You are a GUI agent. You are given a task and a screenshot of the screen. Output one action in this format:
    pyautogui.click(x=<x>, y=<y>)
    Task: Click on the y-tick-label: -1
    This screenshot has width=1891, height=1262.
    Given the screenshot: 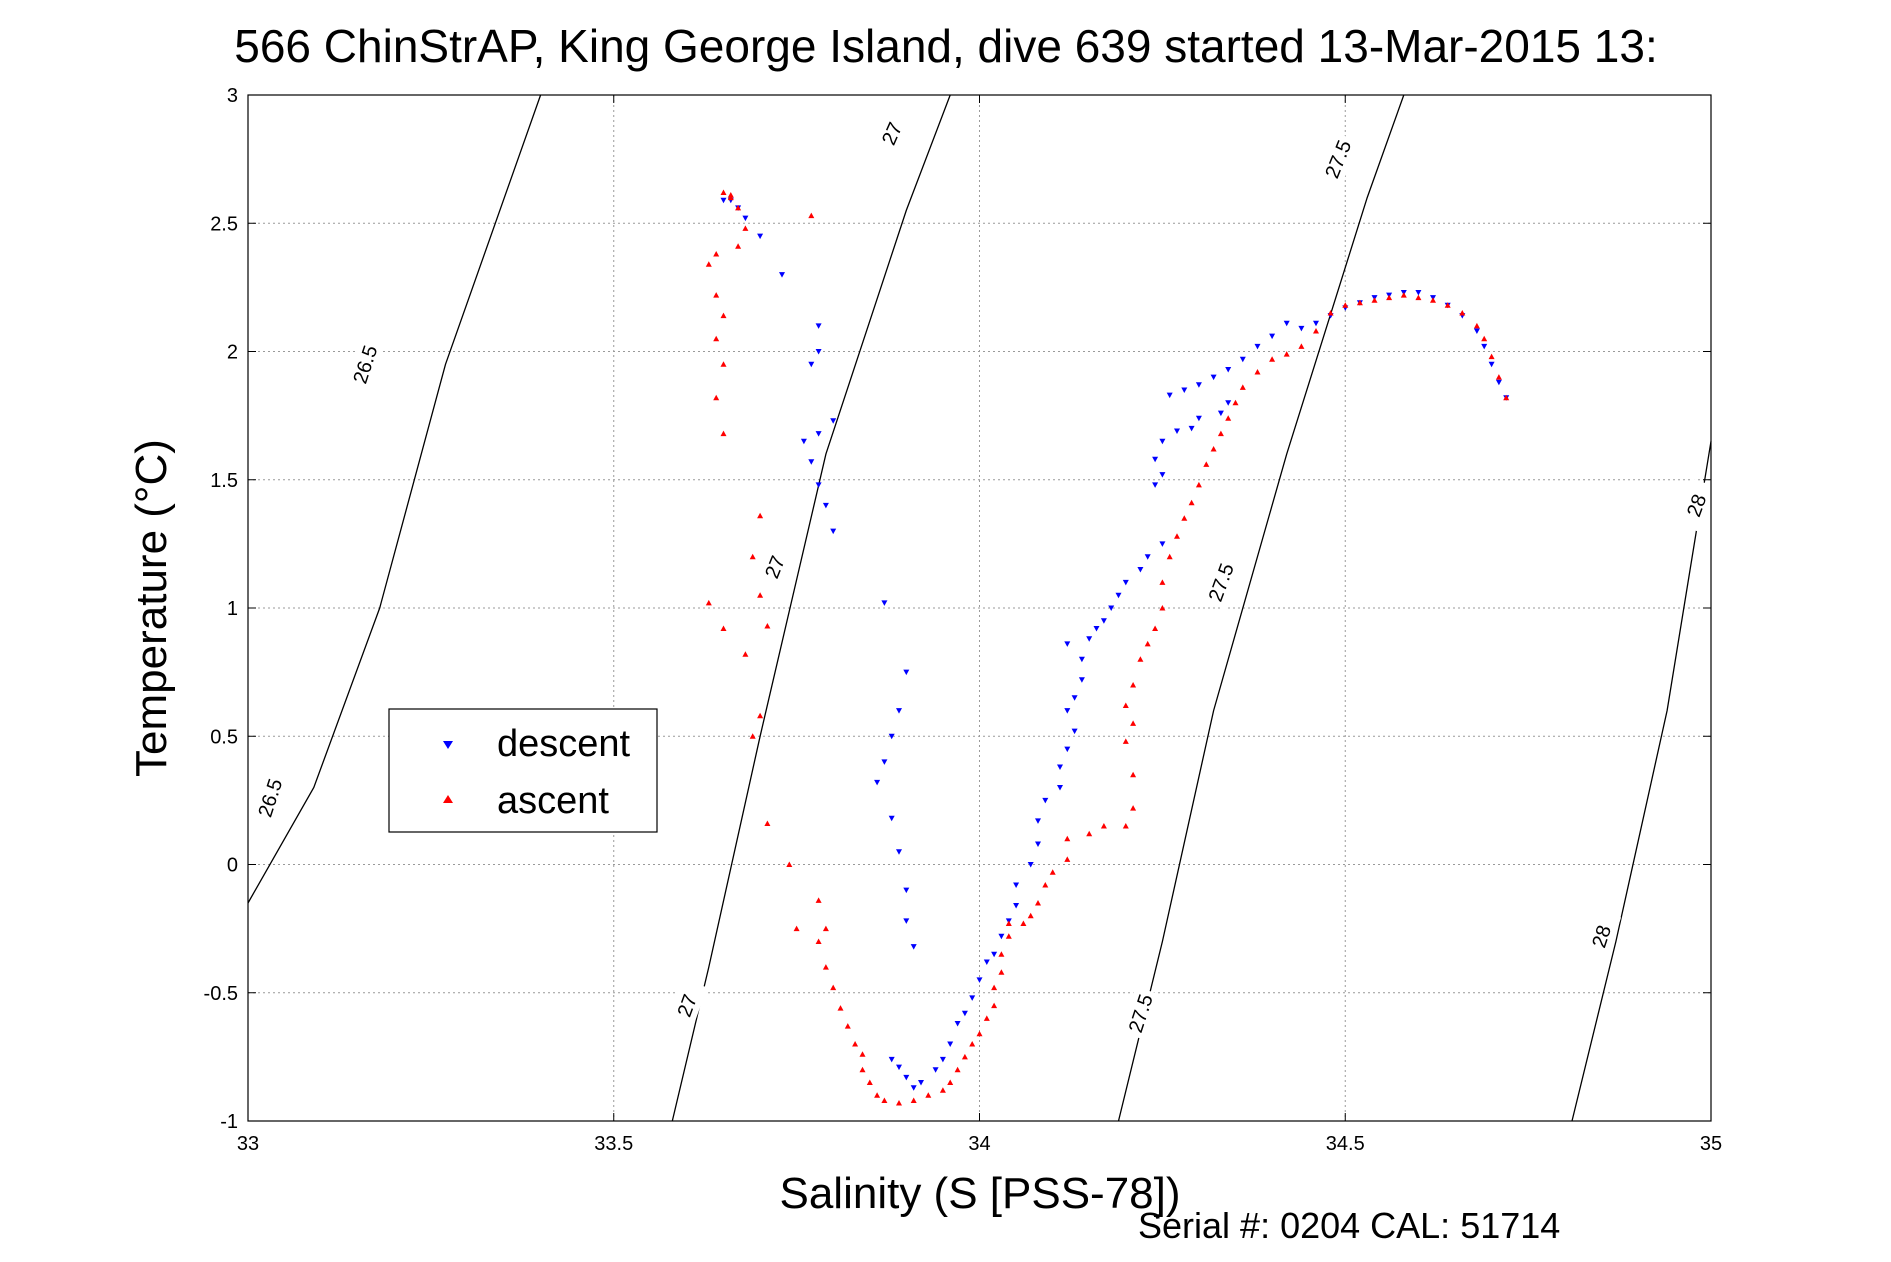 What is the action you would take?
    pyautogui.click(x=229, y=1122)
    